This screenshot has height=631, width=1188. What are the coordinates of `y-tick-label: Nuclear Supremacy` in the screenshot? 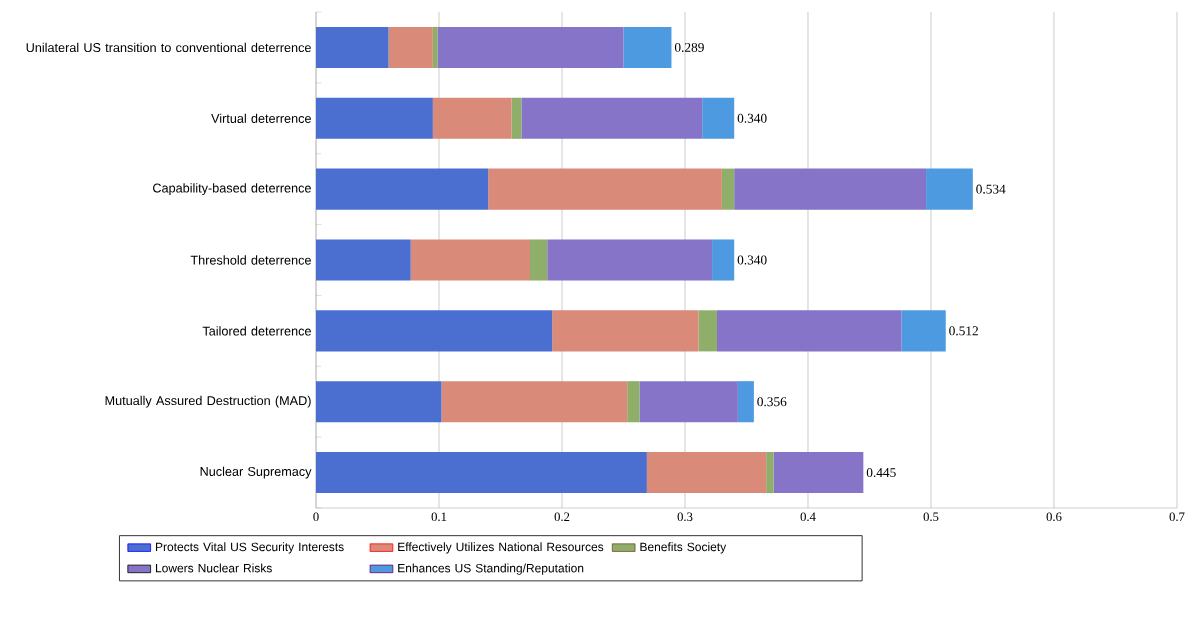 It's located at (256, 472).